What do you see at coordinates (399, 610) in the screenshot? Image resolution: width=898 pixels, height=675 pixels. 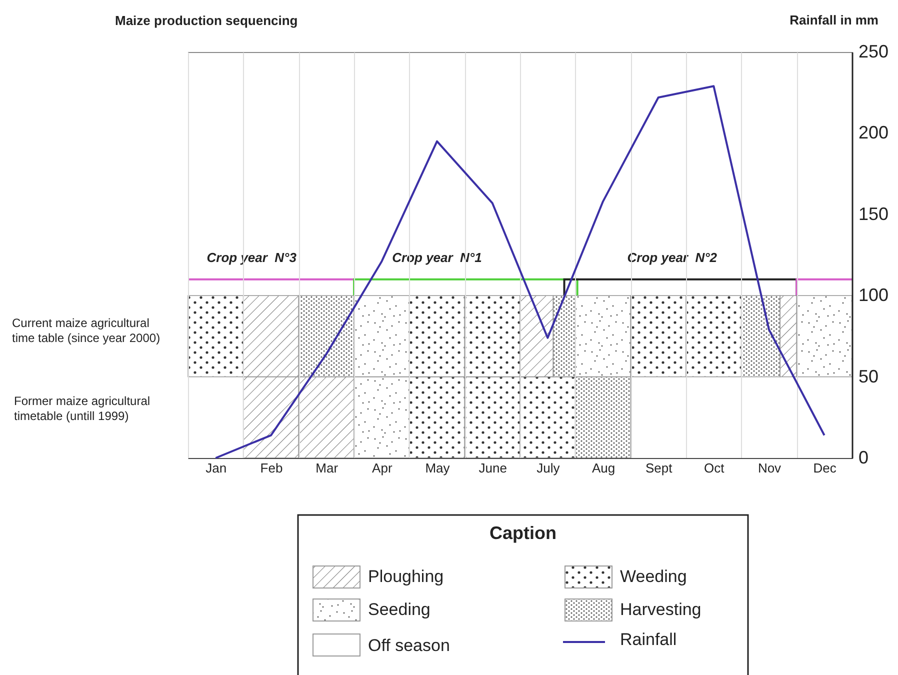 I see `text: Seeding` at bounding box center [399, 610].